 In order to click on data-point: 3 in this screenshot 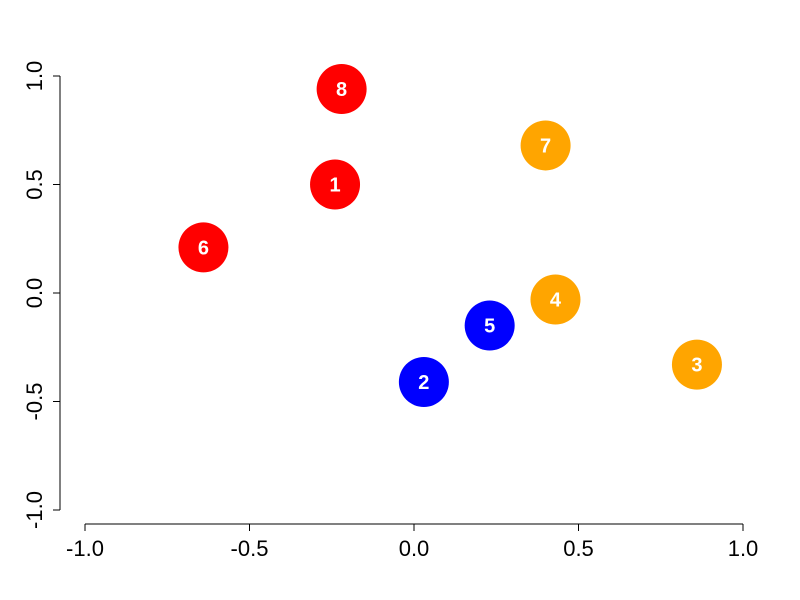, I will do `click(696, 364)`.